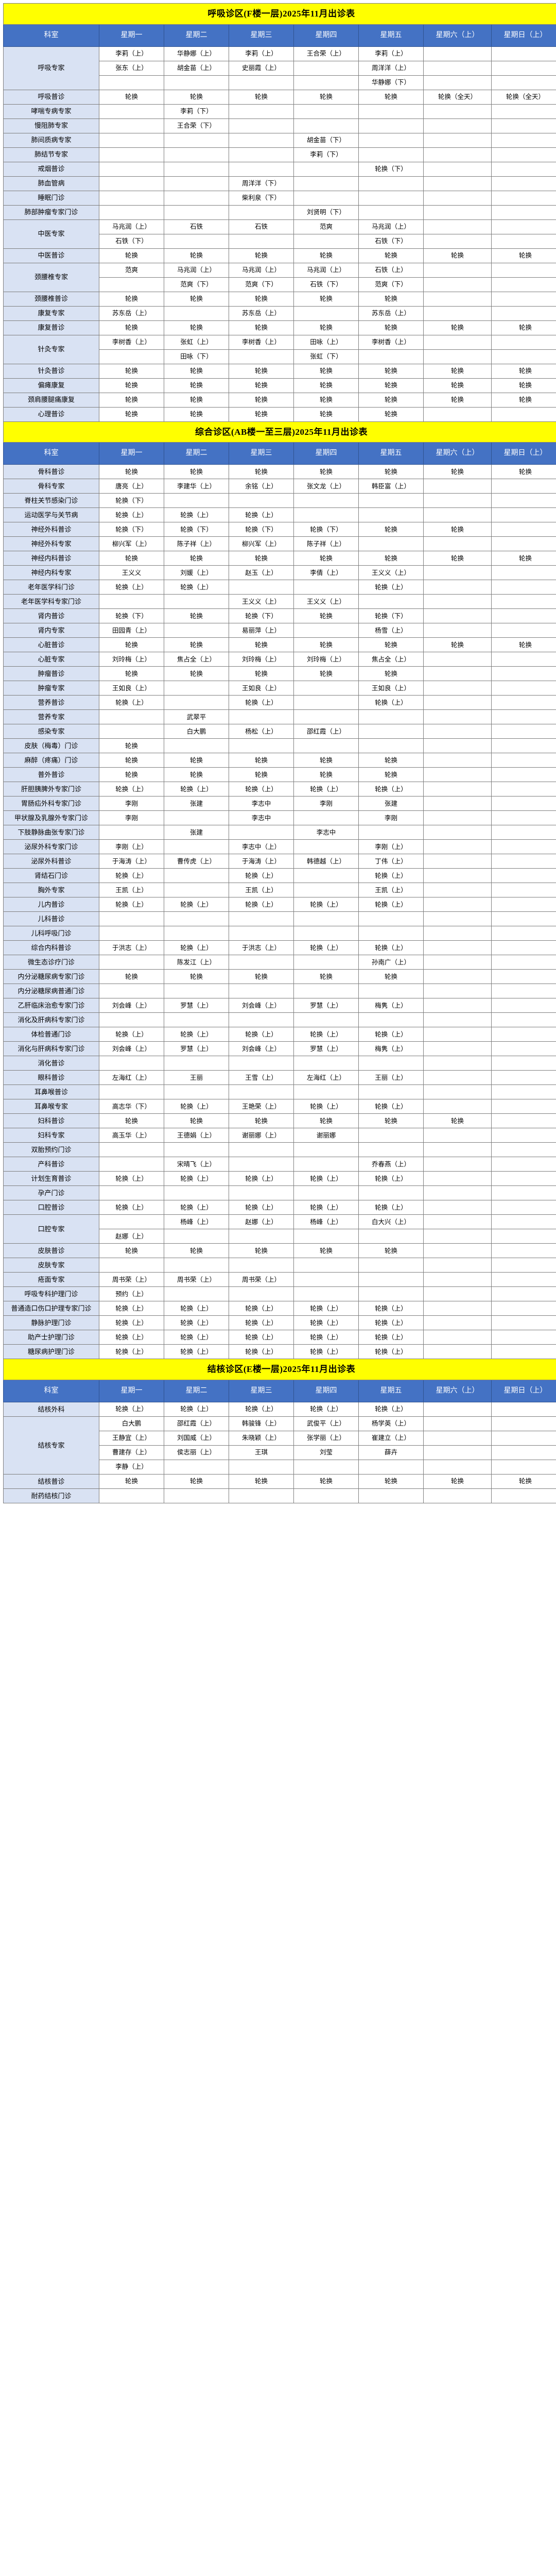 This screenshot has width=556, height=2576. What do you see at coordinates (279, 761) in the screenshot?
I see `table-row: 麻醉（疼痛）门诊 轮换 轮换 轮换 轮换 轮换` at bounding box center [279, 761].